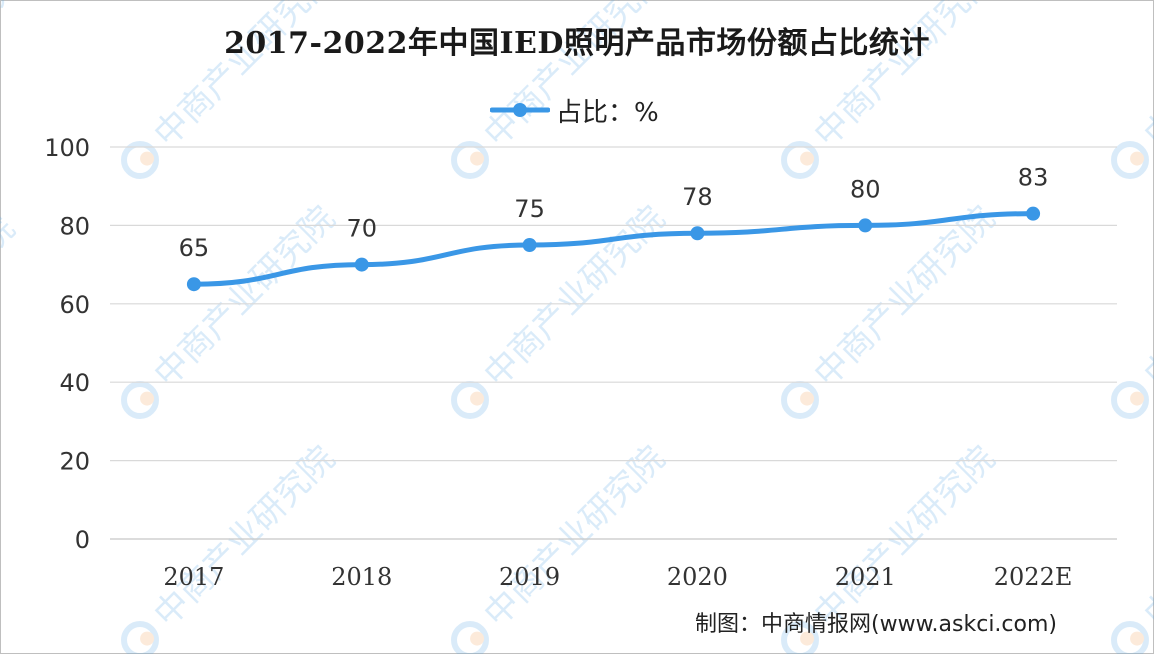  I want to click on y-tick-label: 60, so click(74, 305).